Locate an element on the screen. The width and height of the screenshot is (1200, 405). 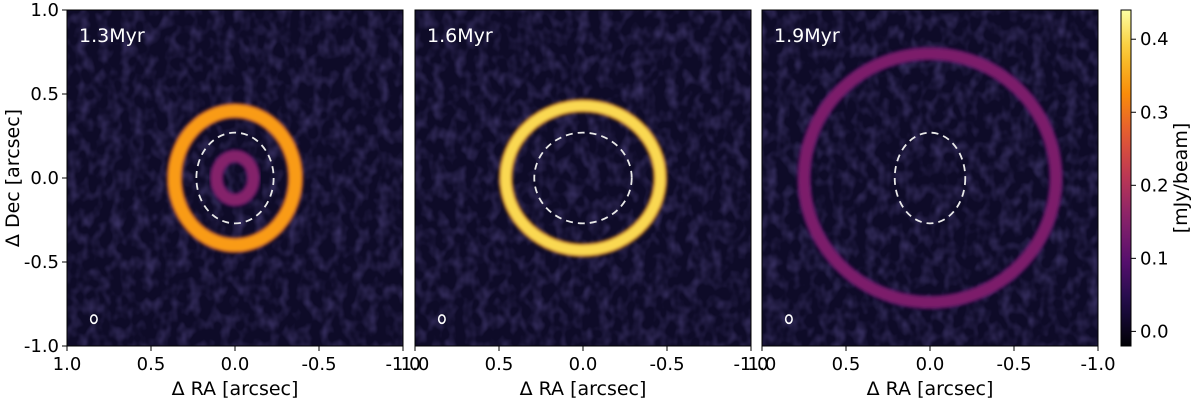
y-axis-title: Δ Dec [arcsec] is located at coordinates (13, 178).